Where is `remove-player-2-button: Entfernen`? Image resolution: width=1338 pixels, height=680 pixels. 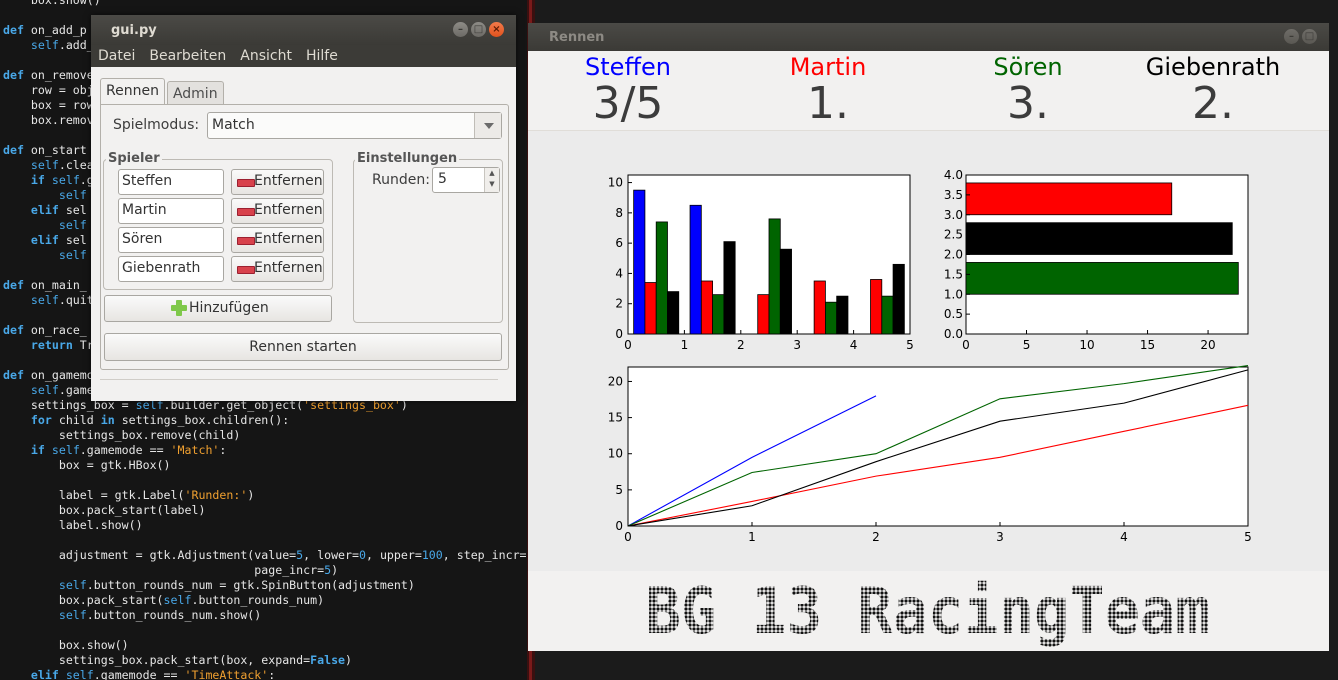
remove-player-2-button: Entfernen is located at coordinates (277, 211).